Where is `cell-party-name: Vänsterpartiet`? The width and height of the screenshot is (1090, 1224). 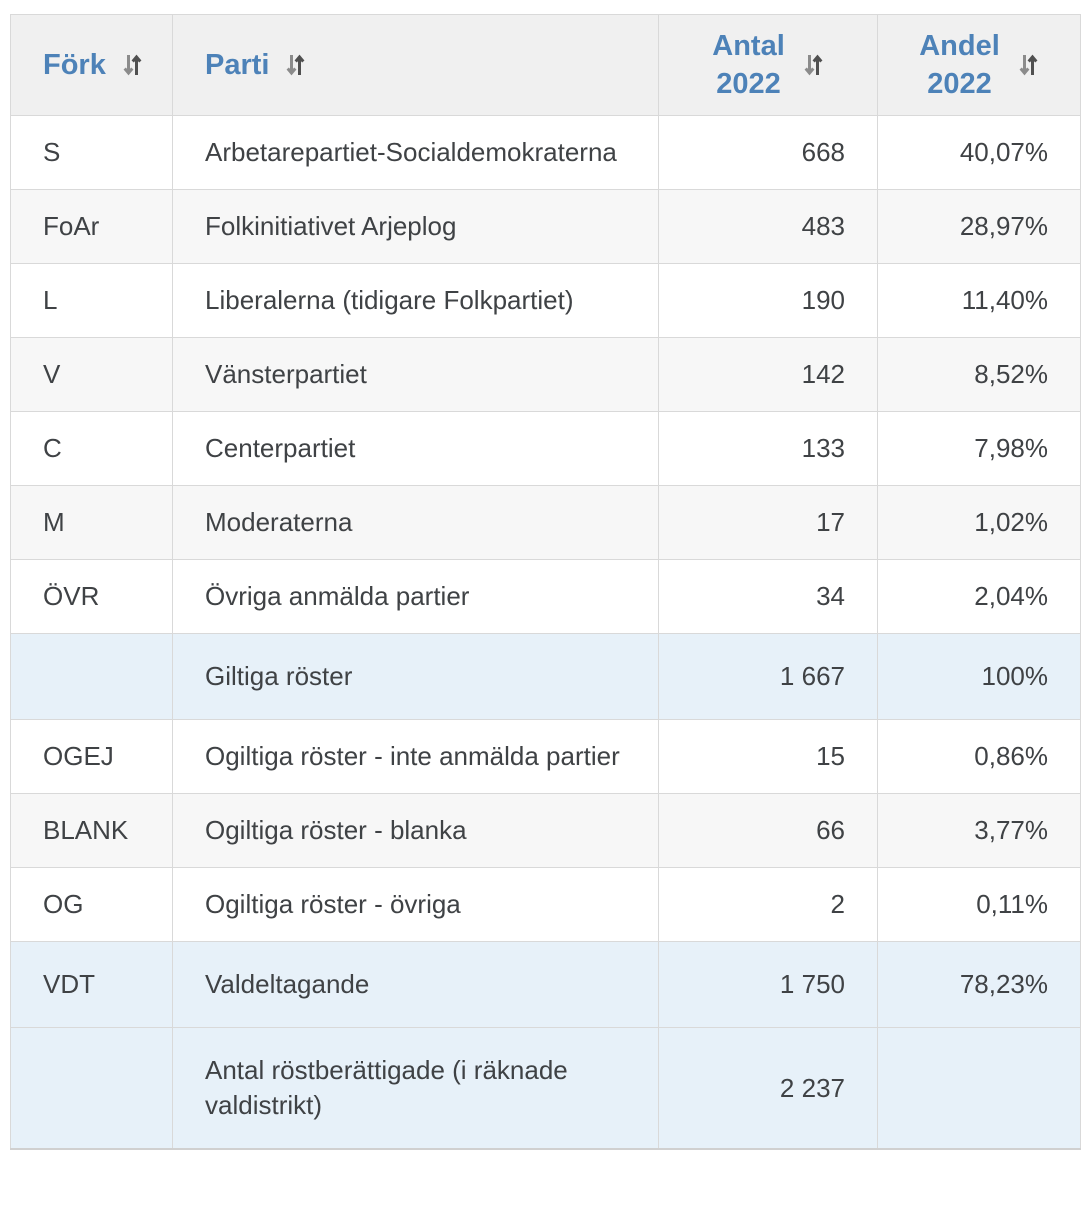
cell-party-name: Vänsterpartiet is located at coordinates (415, 374).